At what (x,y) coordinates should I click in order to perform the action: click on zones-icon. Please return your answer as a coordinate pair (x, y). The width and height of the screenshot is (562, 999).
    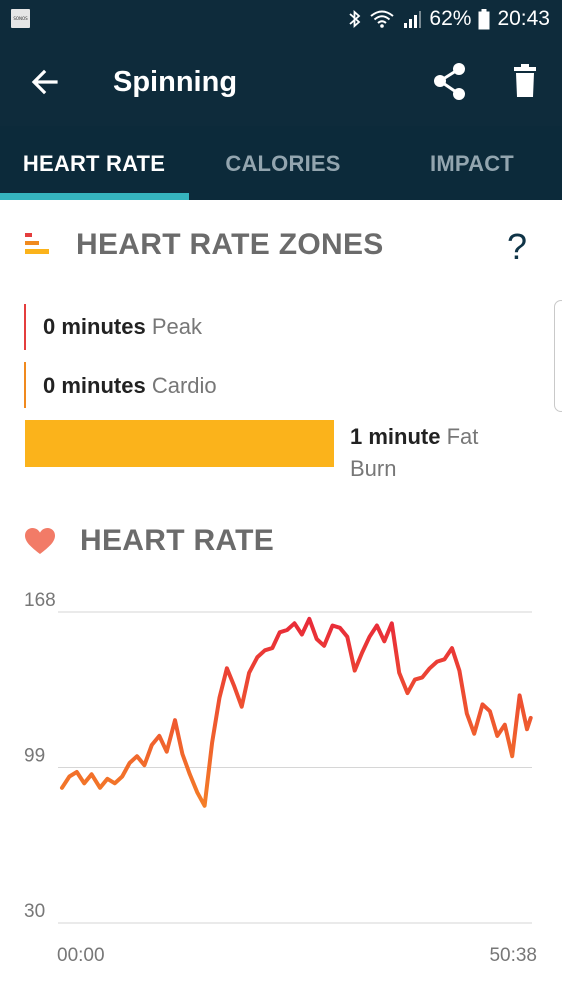
    Looking at the image, I should click on (37, 243).